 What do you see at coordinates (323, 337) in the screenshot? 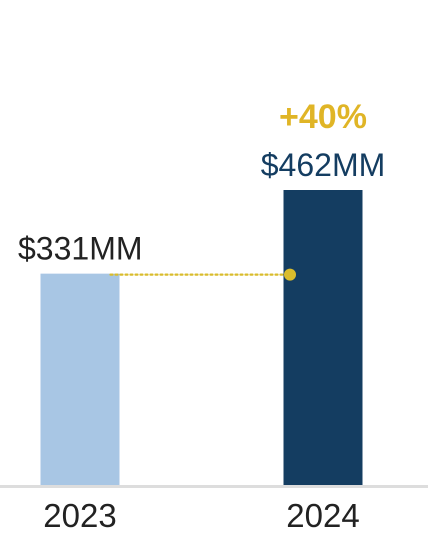
I see `bar-2024` at bounding box center [323, 337].